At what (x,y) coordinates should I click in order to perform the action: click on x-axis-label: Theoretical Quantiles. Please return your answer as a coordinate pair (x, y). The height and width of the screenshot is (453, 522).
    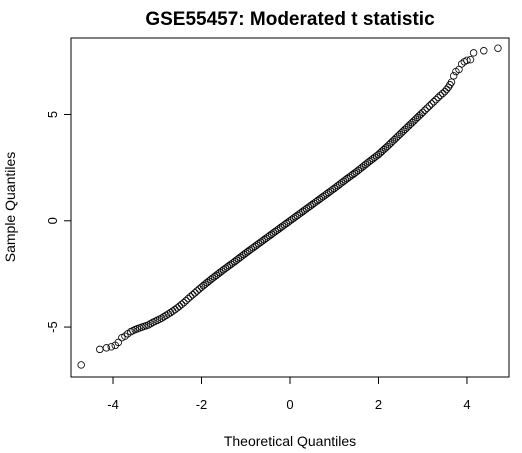
    Looking at the image, I should click on (290, 441).